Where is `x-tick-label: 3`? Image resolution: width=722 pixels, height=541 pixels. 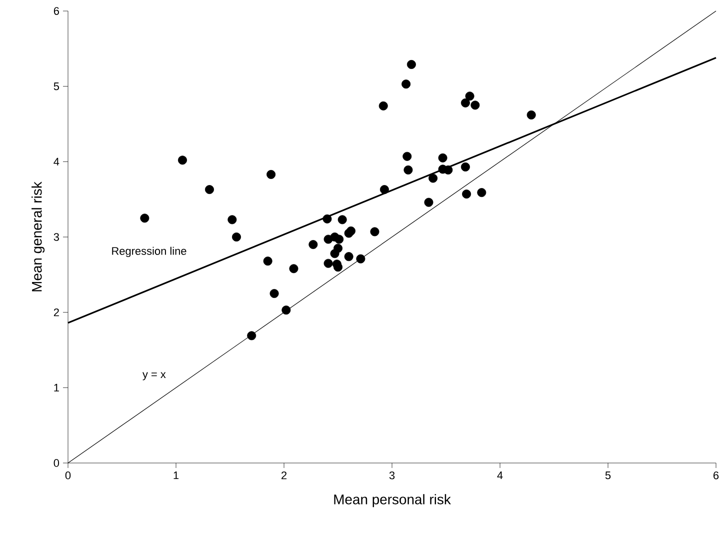 x-tick-label: 3 is located at coordinates (392, 476).